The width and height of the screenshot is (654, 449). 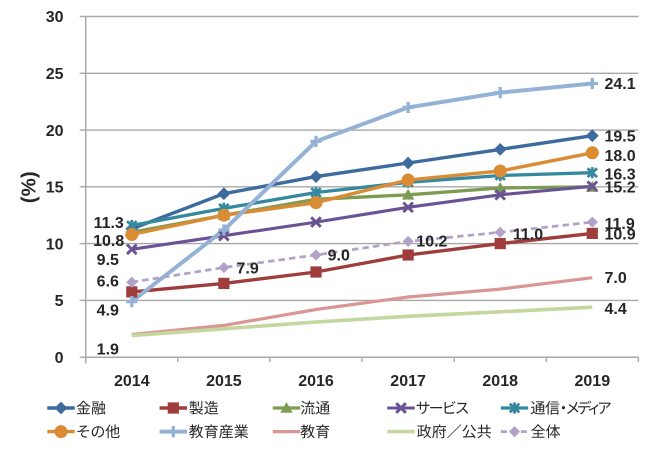 I want to click on svg-text: 11.3, so click(x=109, y=223).